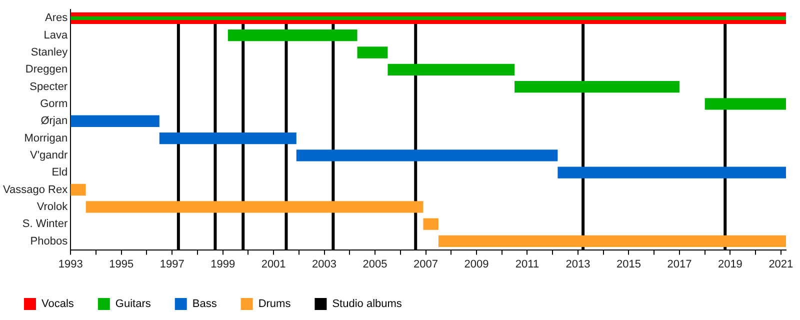  I want to click on x-tick-label: 2005, so click(375, 264).